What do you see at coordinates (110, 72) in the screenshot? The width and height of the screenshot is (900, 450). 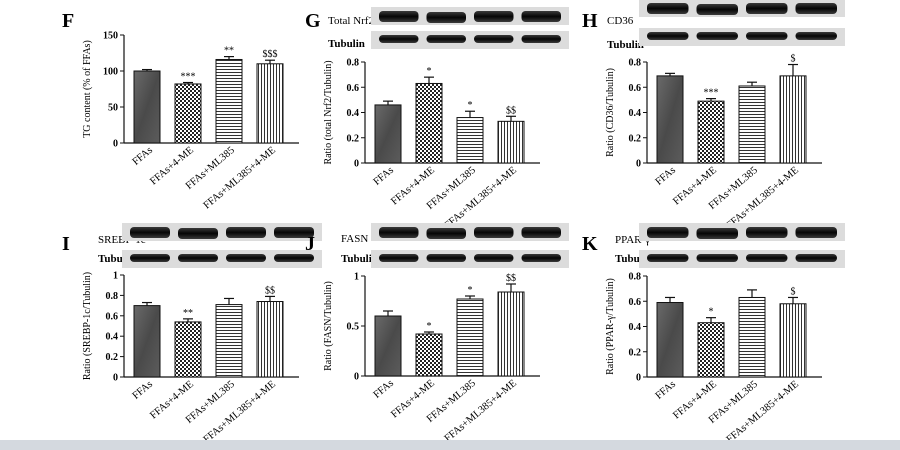 I see `y-tick-label: 100` at bounding box center [110, 72].